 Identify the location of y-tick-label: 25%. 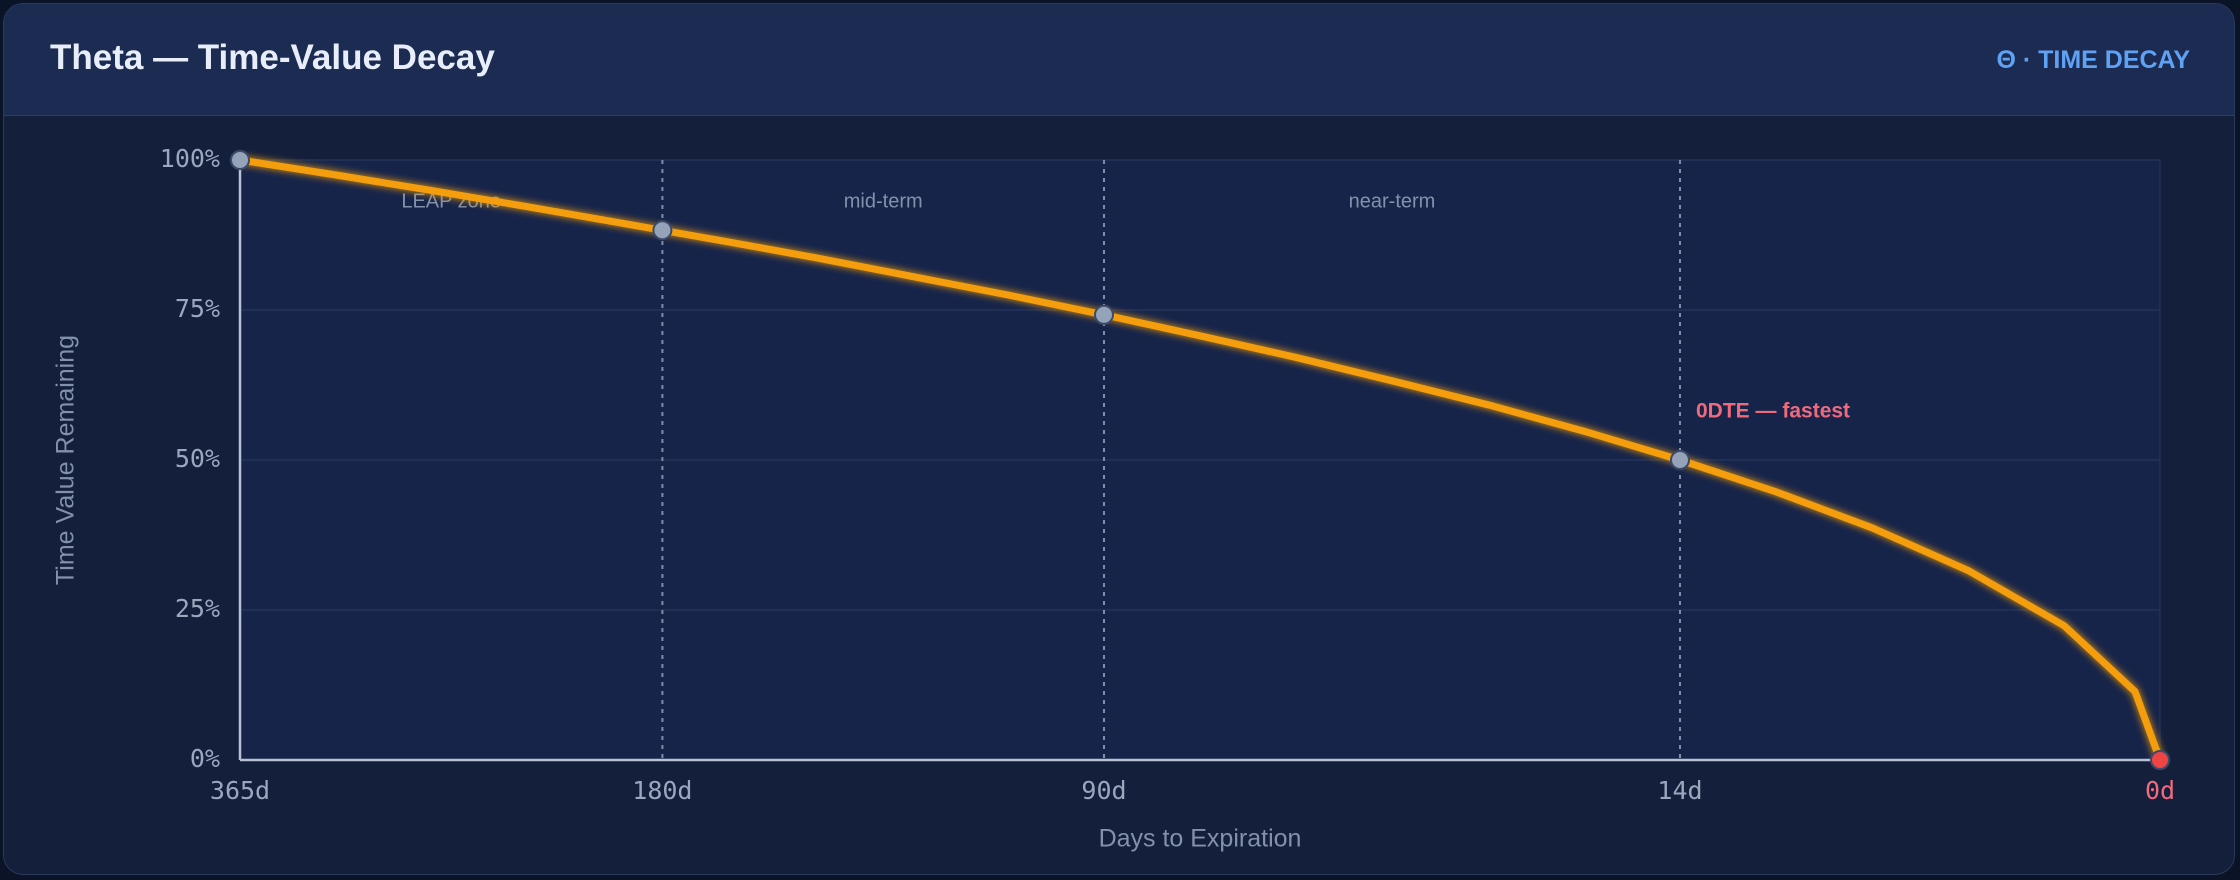
(197, 608).